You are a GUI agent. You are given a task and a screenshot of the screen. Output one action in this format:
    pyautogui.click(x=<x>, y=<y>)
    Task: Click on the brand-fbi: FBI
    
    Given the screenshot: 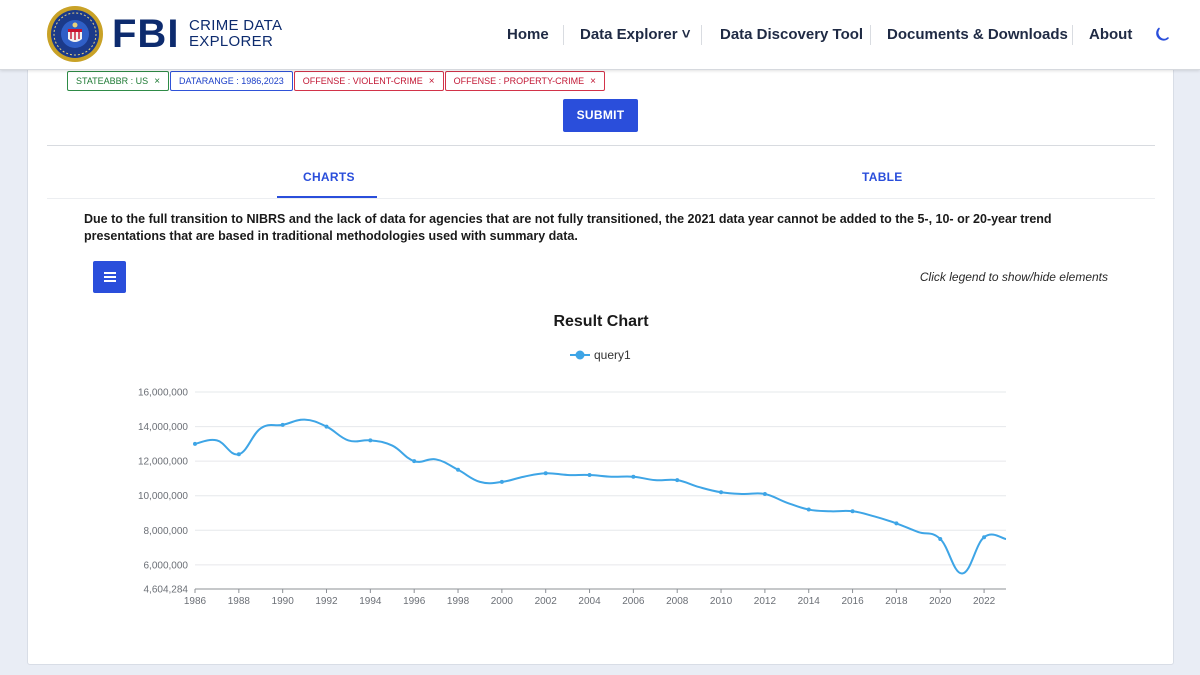 What is the action you would take?
    pyautogui.click(x=146, y=34)
    